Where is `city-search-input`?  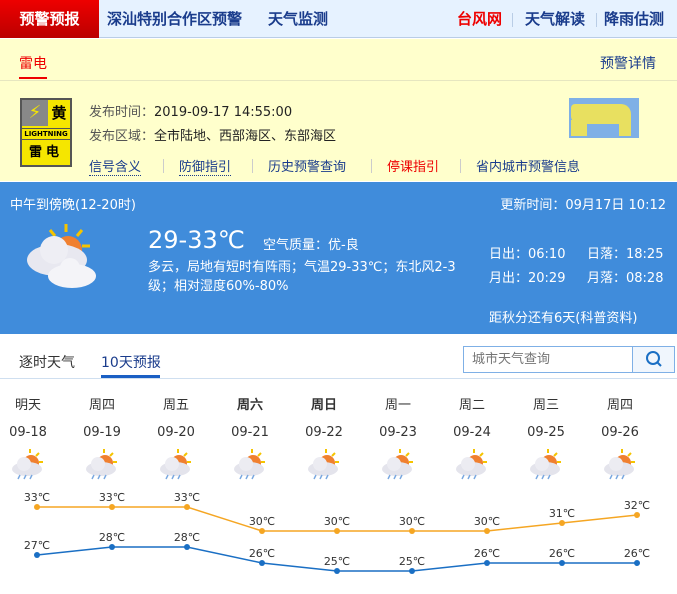
city-search-input is located at coordinates (548, 359).